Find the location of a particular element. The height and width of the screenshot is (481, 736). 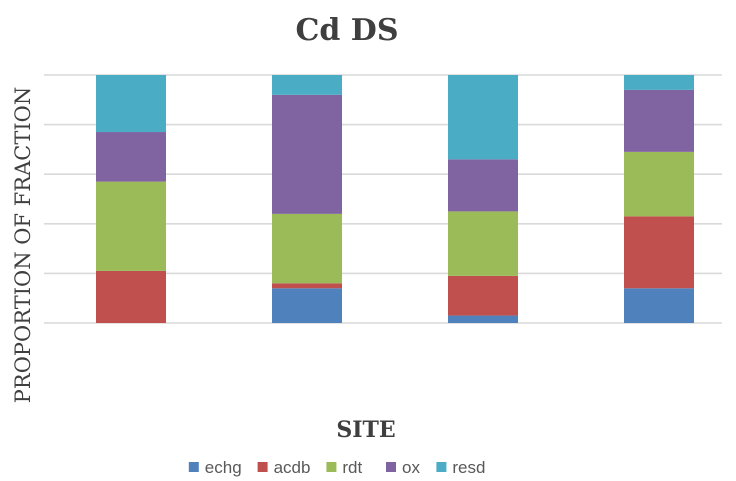

legend-swatch-ox is located at coordinates (391, 467).